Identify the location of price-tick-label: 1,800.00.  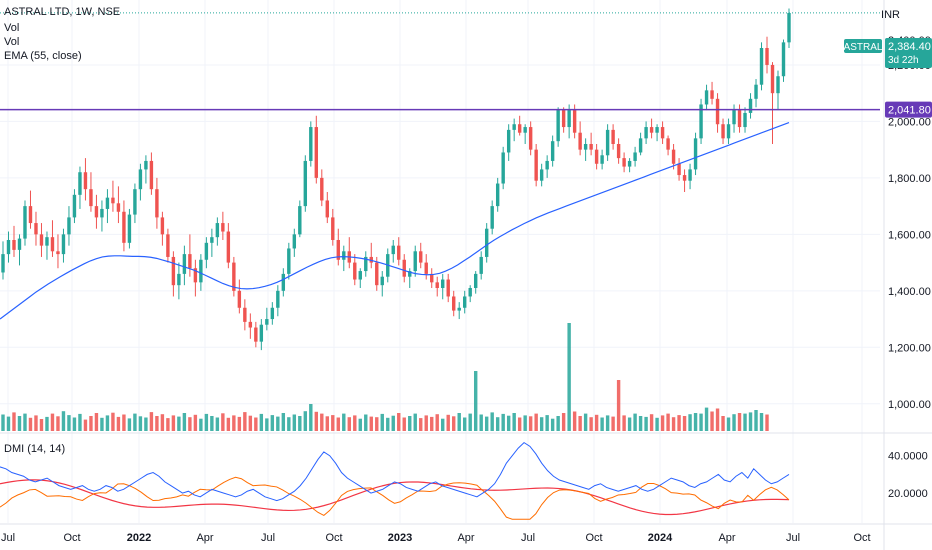
(909, 179).